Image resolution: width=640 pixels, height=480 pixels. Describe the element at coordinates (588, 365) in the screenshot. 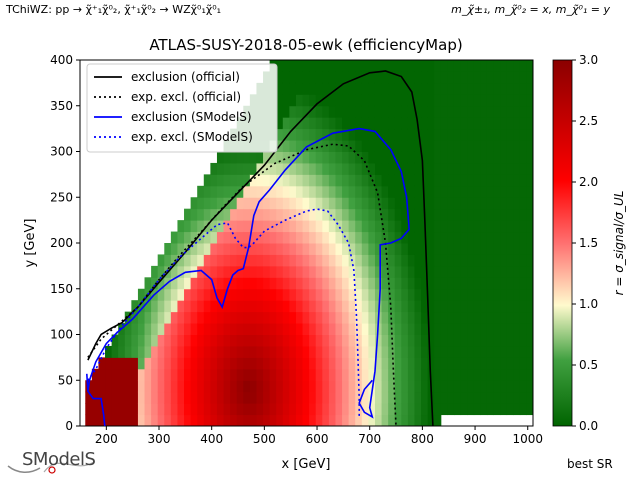

I see `colorbar-tick-label: 0.5` at that location.